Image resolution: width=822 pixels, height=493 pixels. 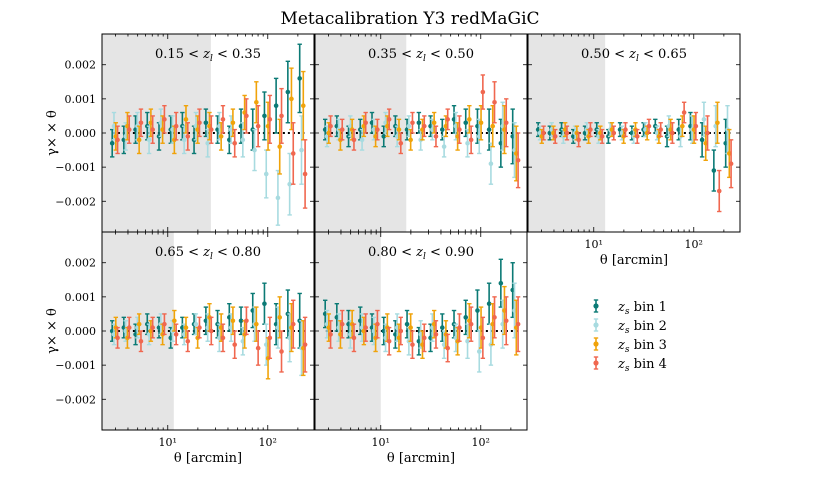 What do you see at coordinates (642, 327) in the screenshot?
I see `legend-label: zs bin 2` at bounding box center [642, 327].